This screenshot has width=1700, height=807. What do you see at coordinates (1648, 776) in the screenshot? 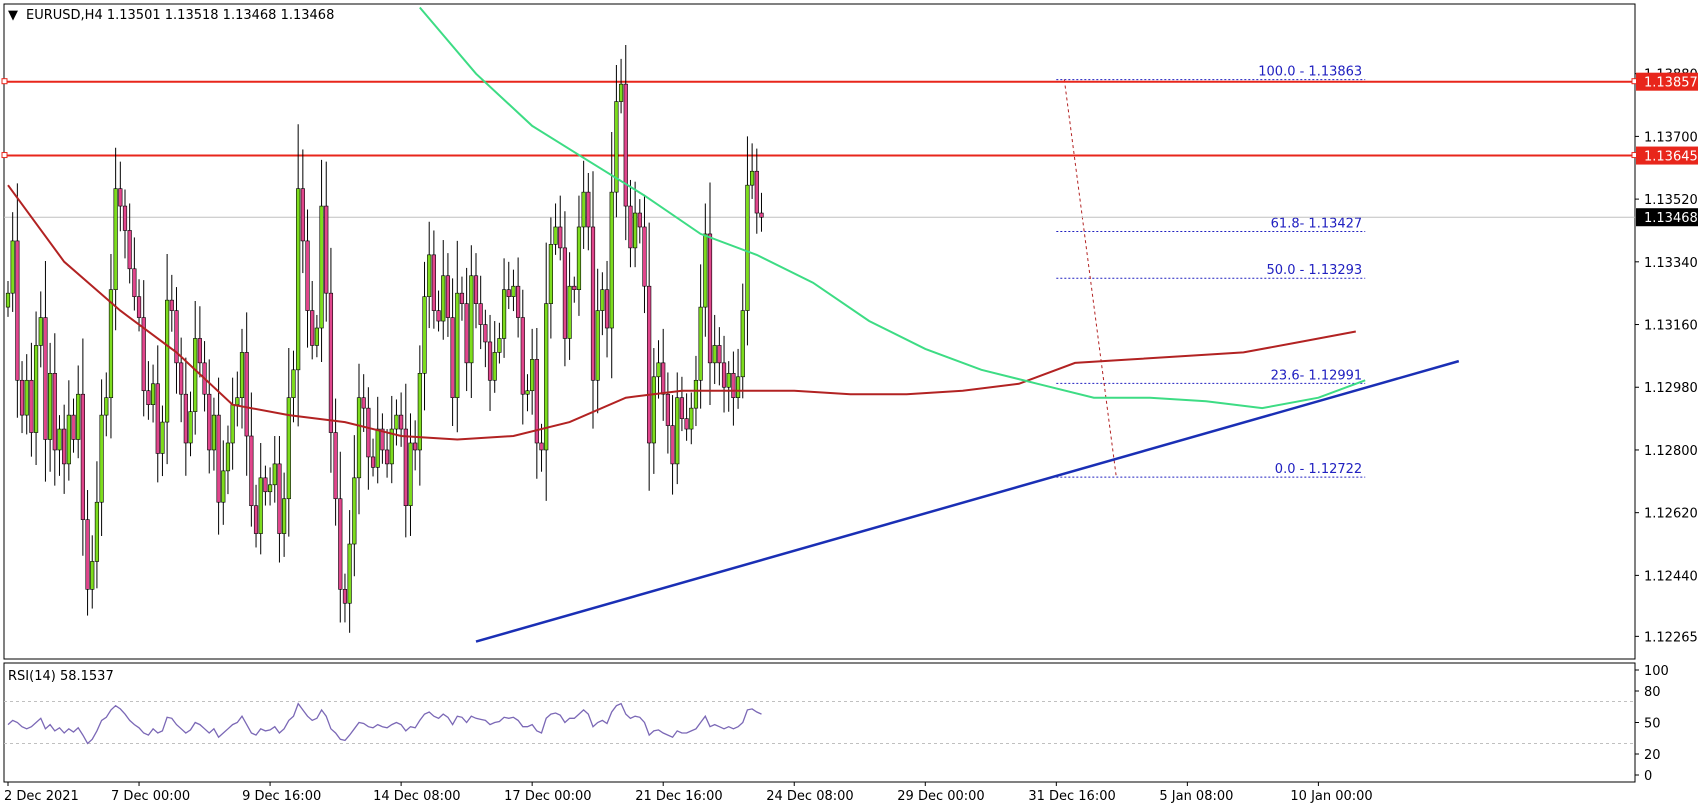
I see `rsi-tick-label-4: 0` at bounding box center [1648, 776].